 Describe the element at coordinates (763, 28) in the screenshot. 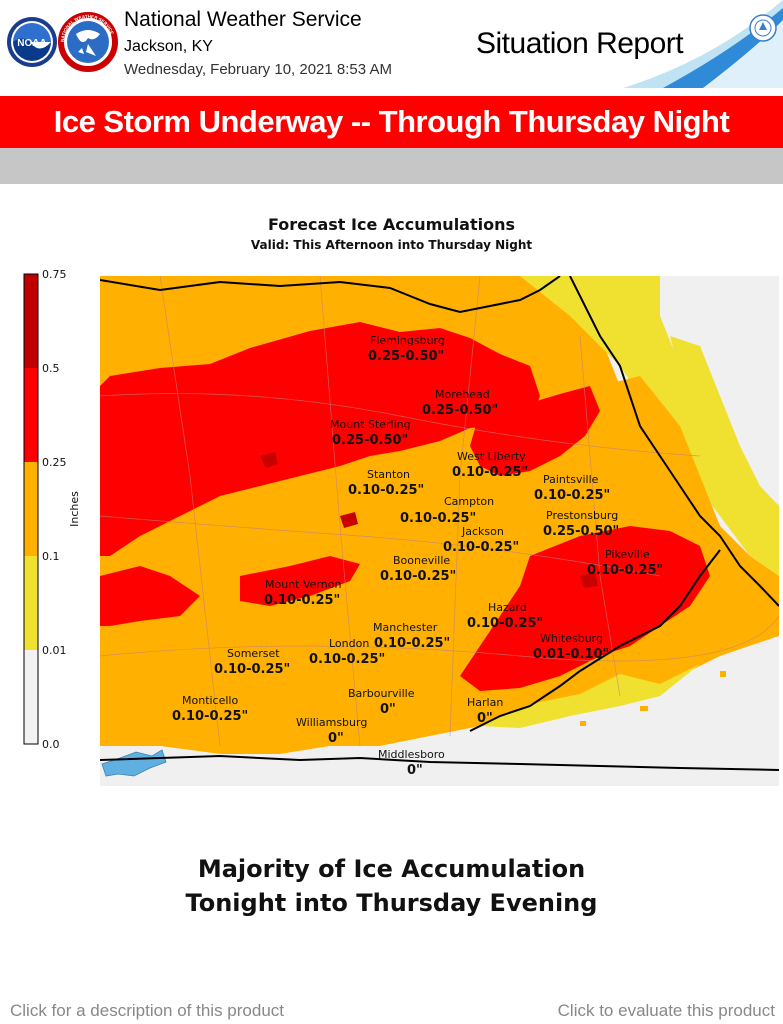

I see `commerce-seal-icon` at that location.